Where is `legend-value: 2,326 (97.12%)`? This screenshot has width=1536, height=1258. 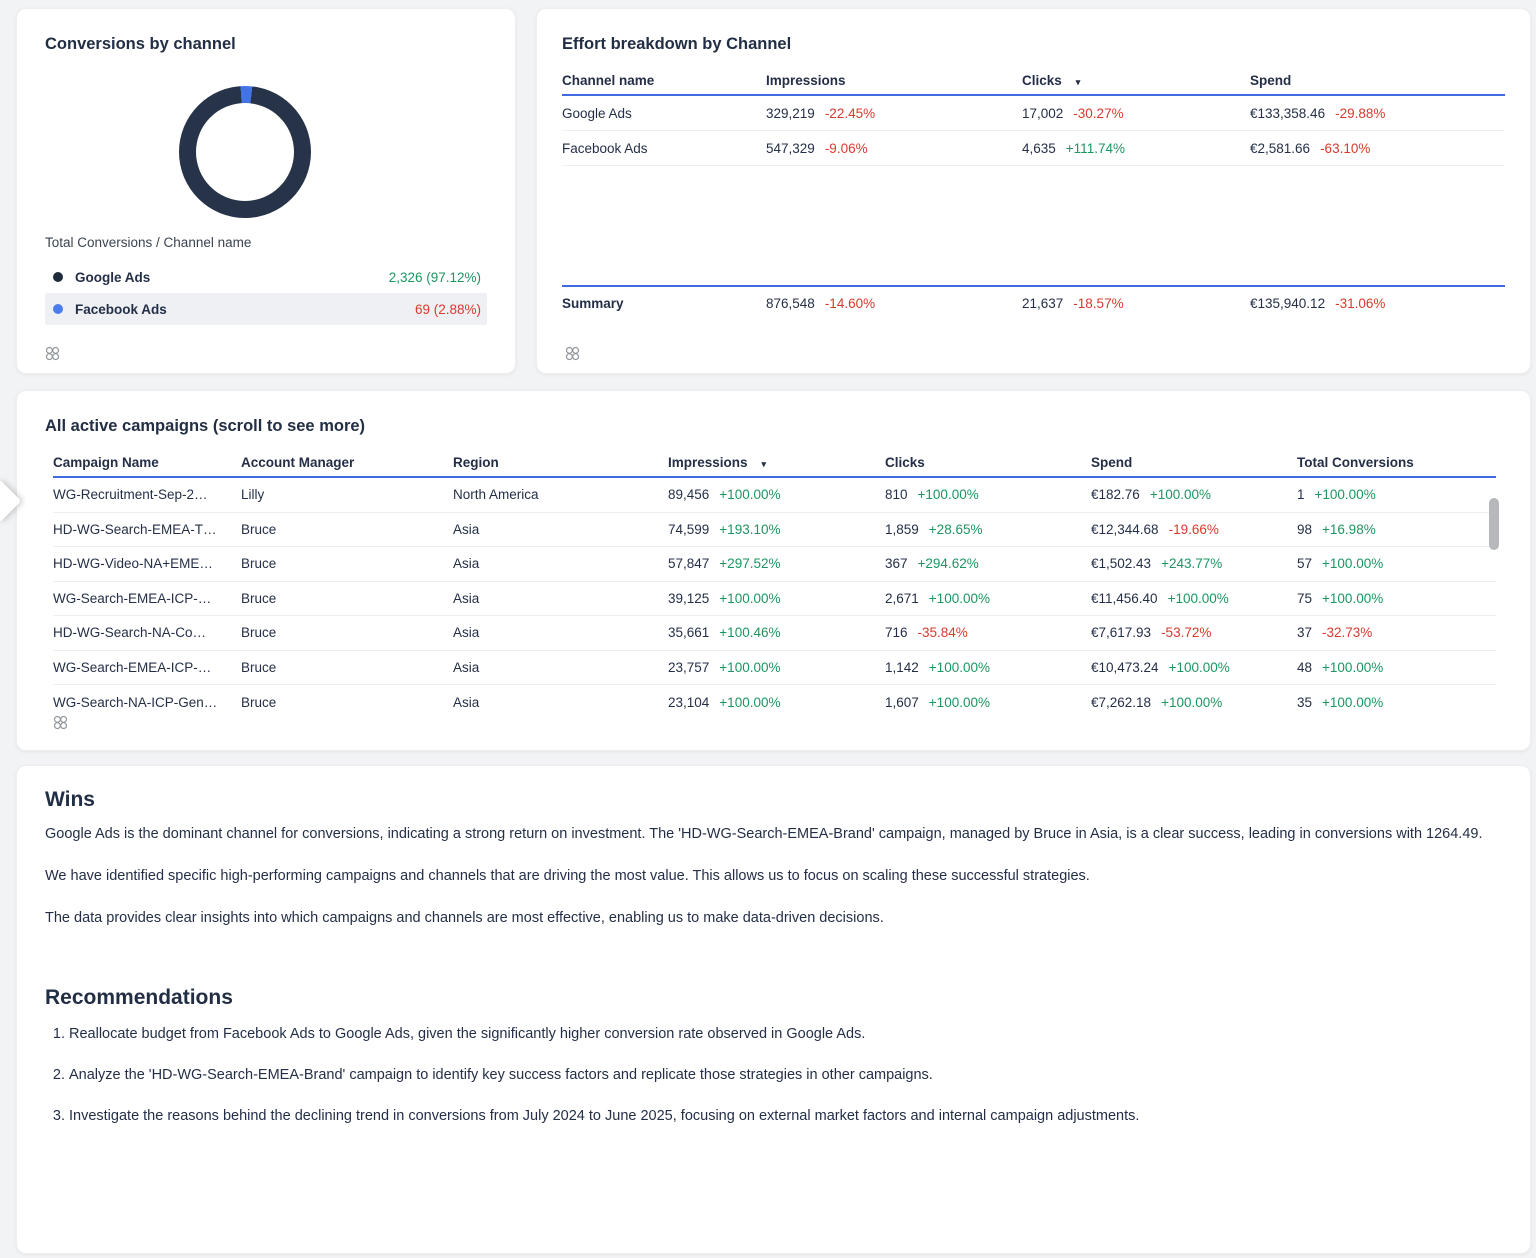 legend-value: 2,326 (97.12%) is located at coordinates (434, 277).